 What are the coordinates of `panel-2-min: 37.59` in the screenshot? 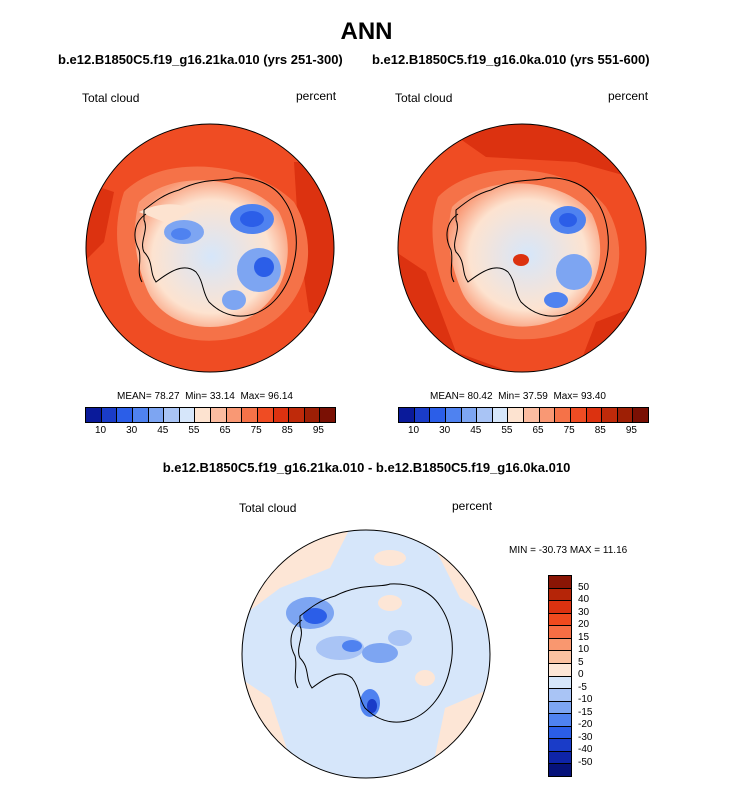 It's located at (535, 396).